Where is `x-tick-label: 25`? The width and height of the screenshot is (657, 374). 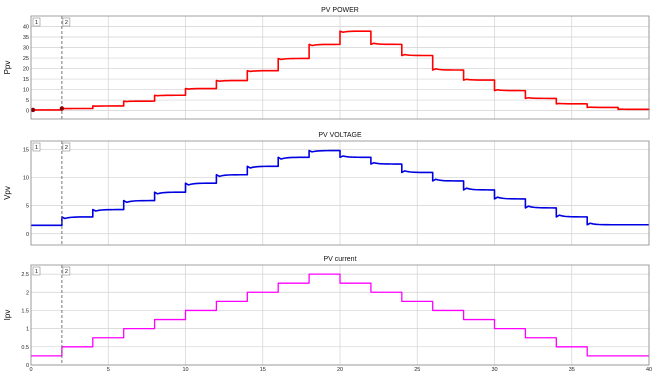 x-tick-label: 25 is located at coordinates (417, 370).